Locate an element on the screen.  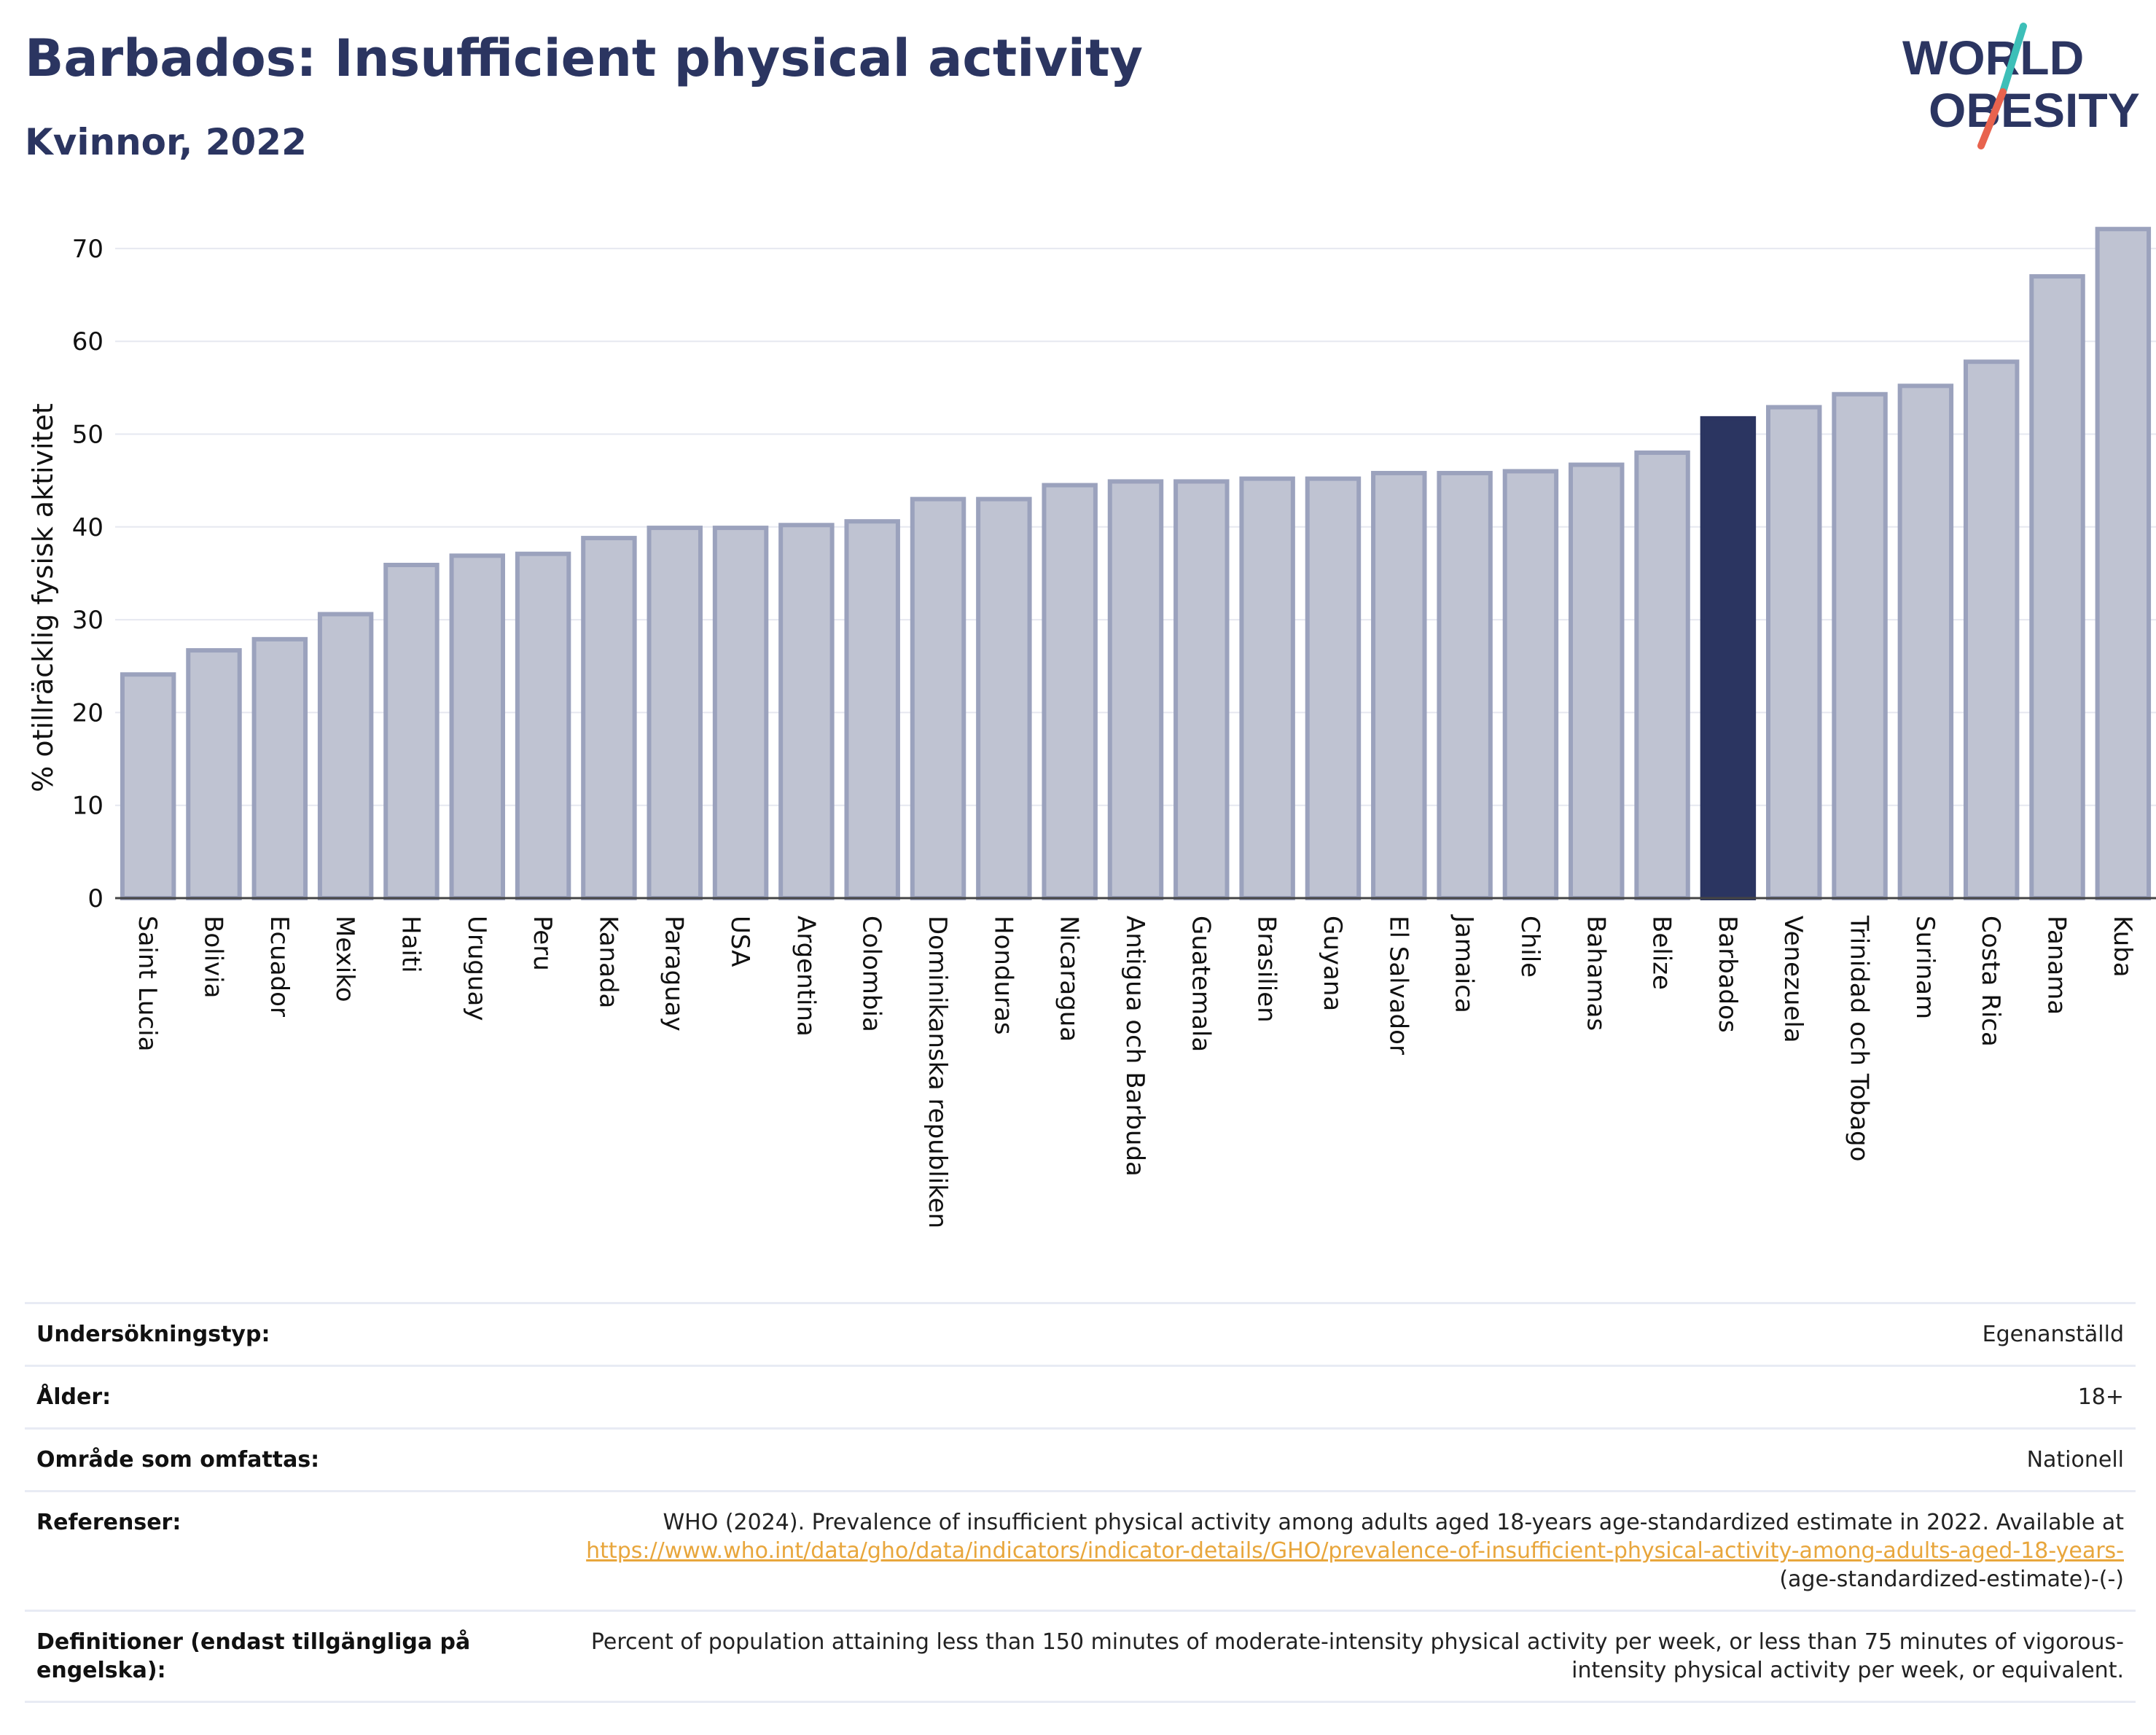
bar-venezuela is located at coordinates (1794, 652).